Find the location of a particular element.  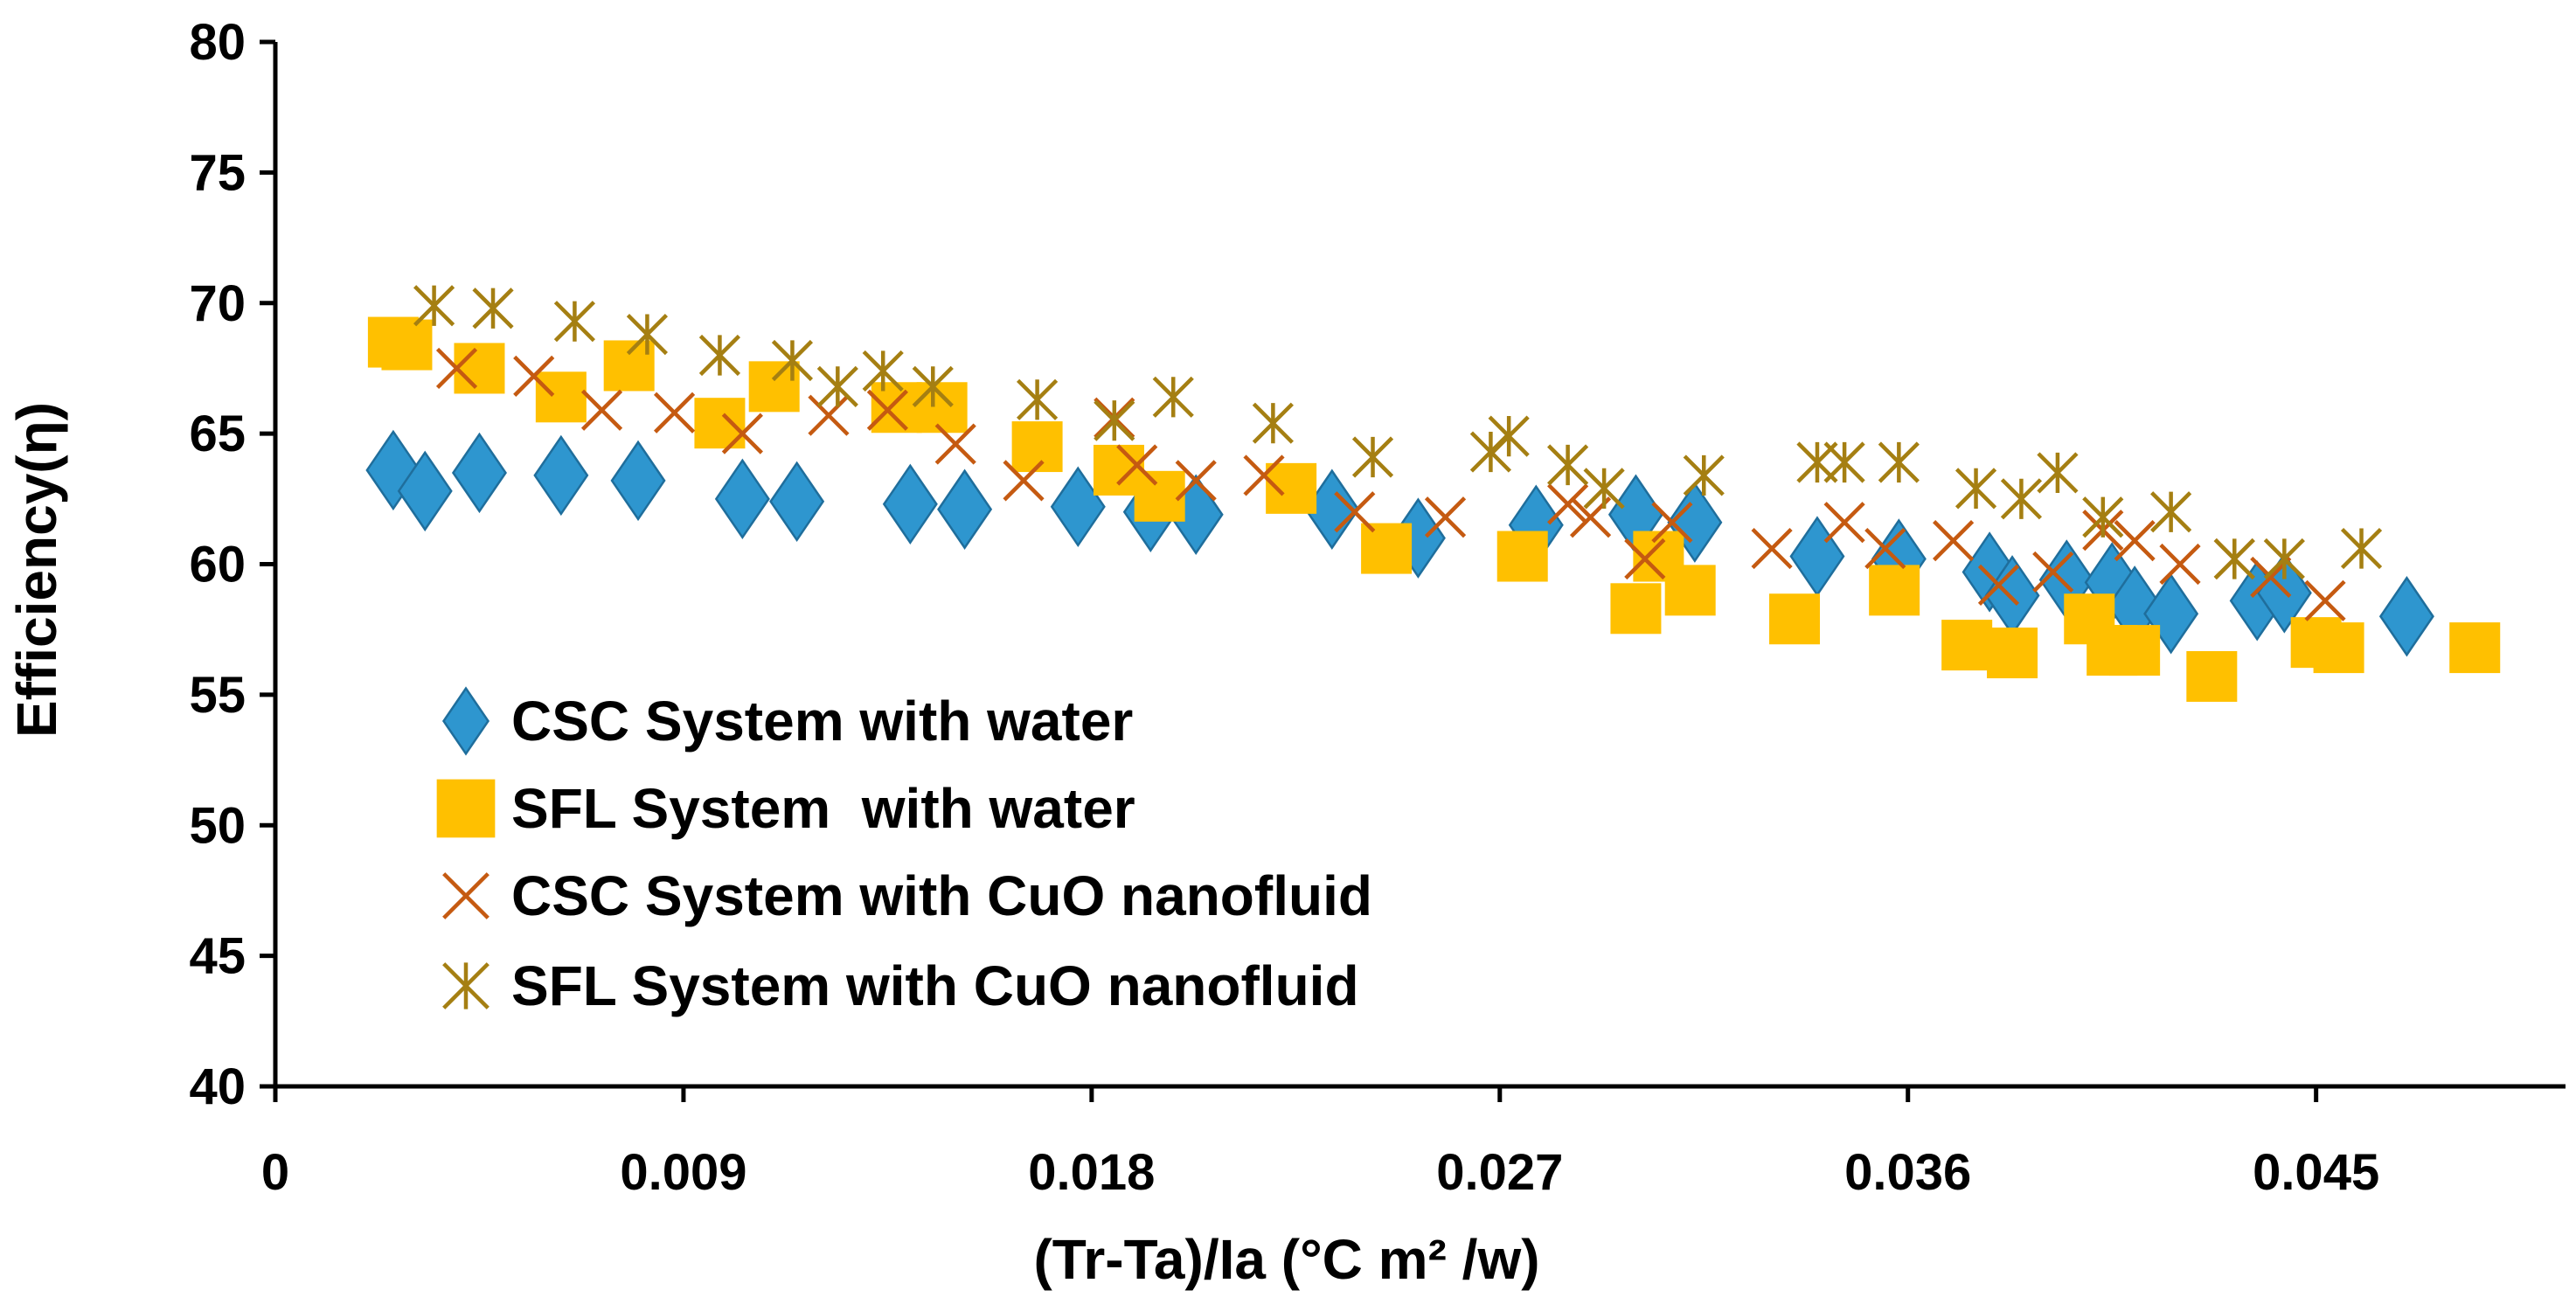

legend-label: SFL System with water is located at coordinates (823, 808).